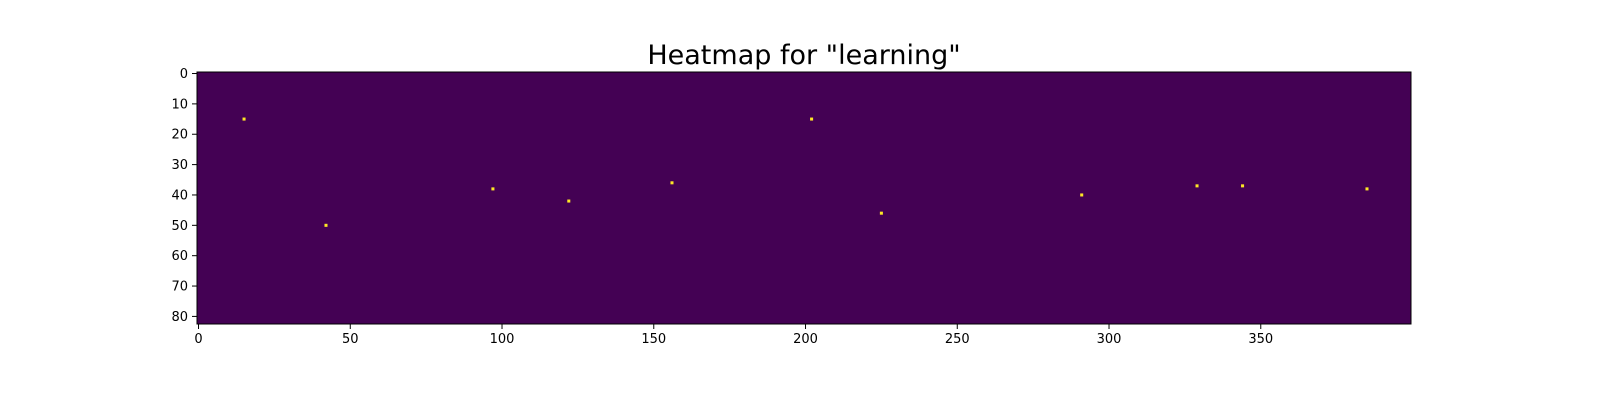 This screenshot has width=1600, height=400. I want to click on y-axis: 0 10 20 30 40 50 60 70 80, so click(184, 196).